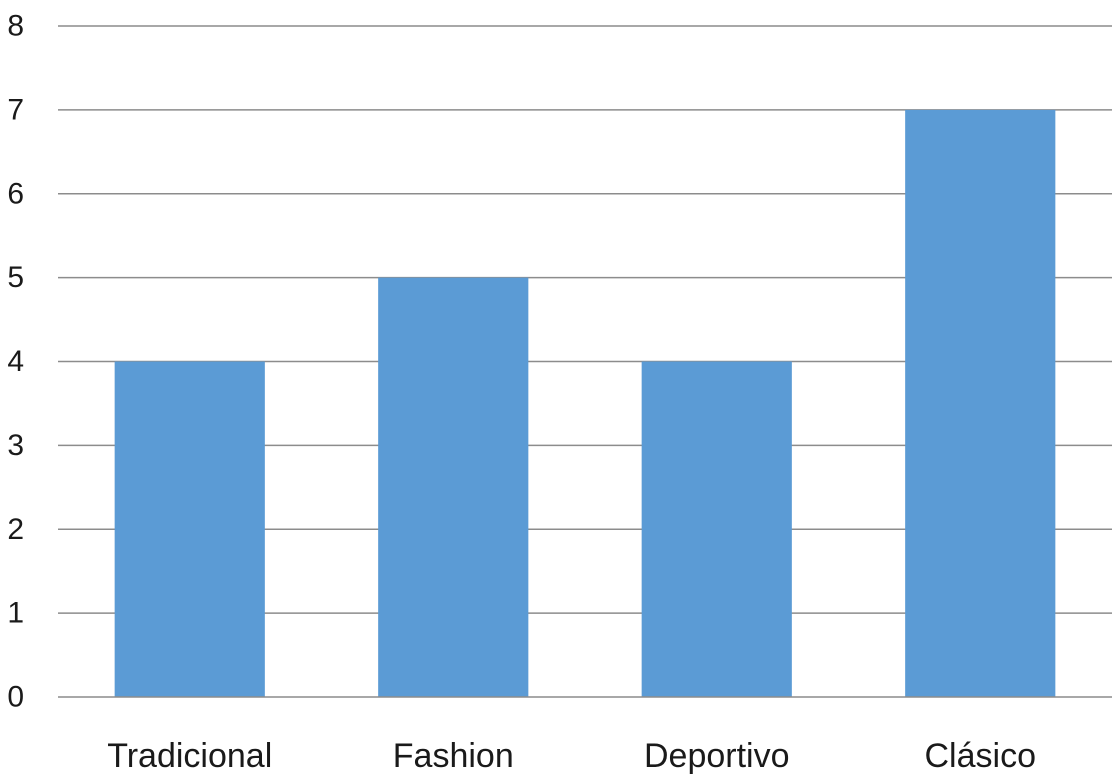  Describe the element at coordinates (717, 756) in the screenshot. I see `x-tick-label: Deportivo` at that location.